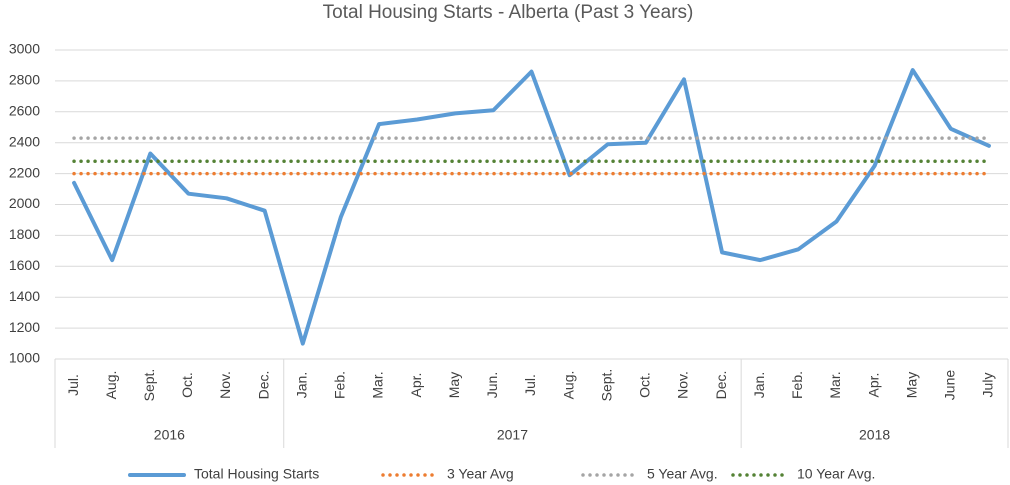 The image size is (1010, 485). What do you see at coordinates (24, 203) in the screenshot?
I see `y-tick-label: 2000` at bounding box center [24, 203].